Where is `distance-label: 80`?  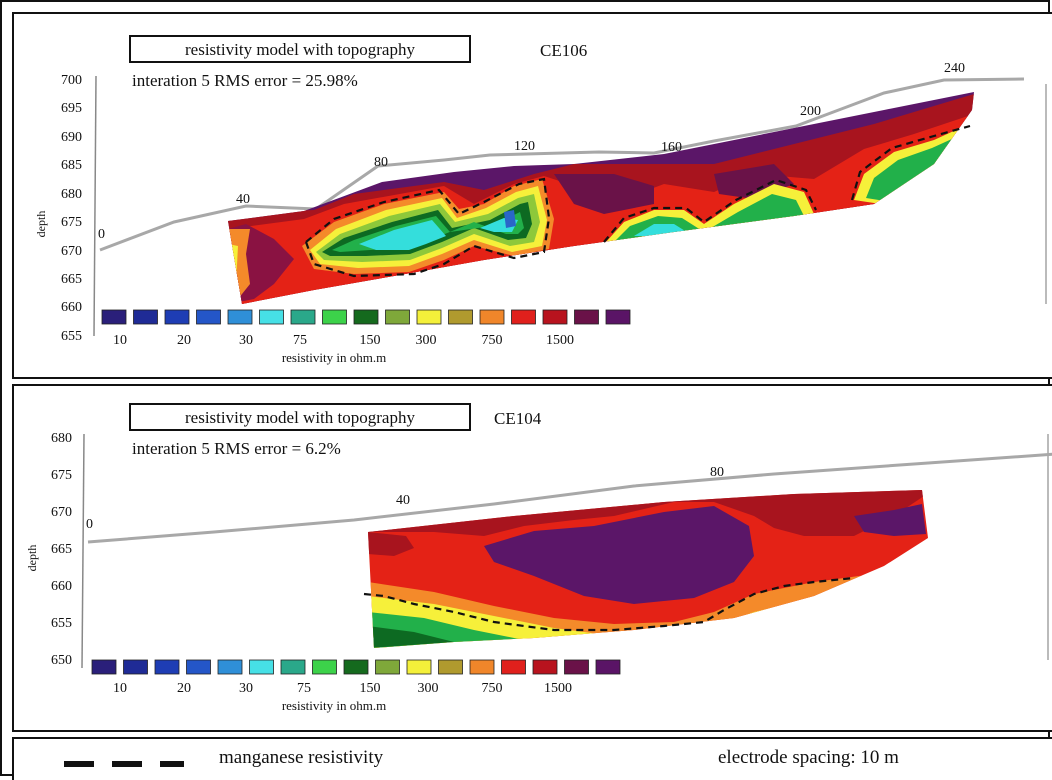
distance-label: 80 is located at coordinates (381, 162).